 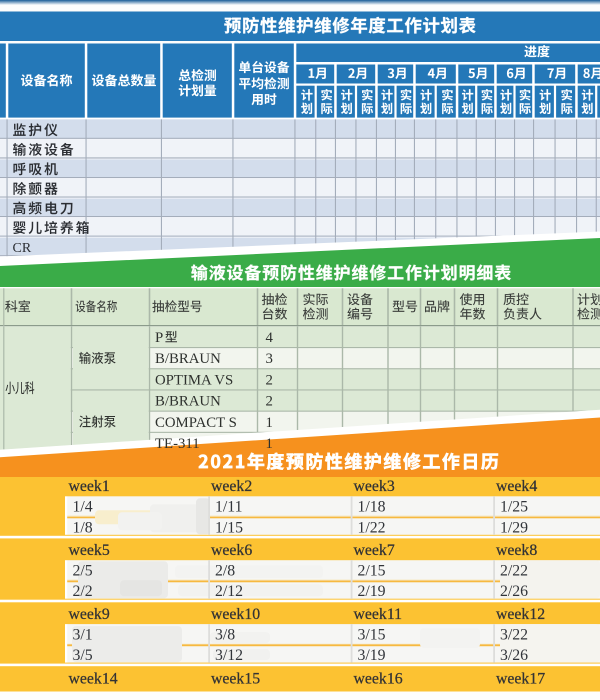 What do you see at coordinates (372, 570) in the screenshot?
I see `svg-text: 2/15` at bounding box center [372, 570].